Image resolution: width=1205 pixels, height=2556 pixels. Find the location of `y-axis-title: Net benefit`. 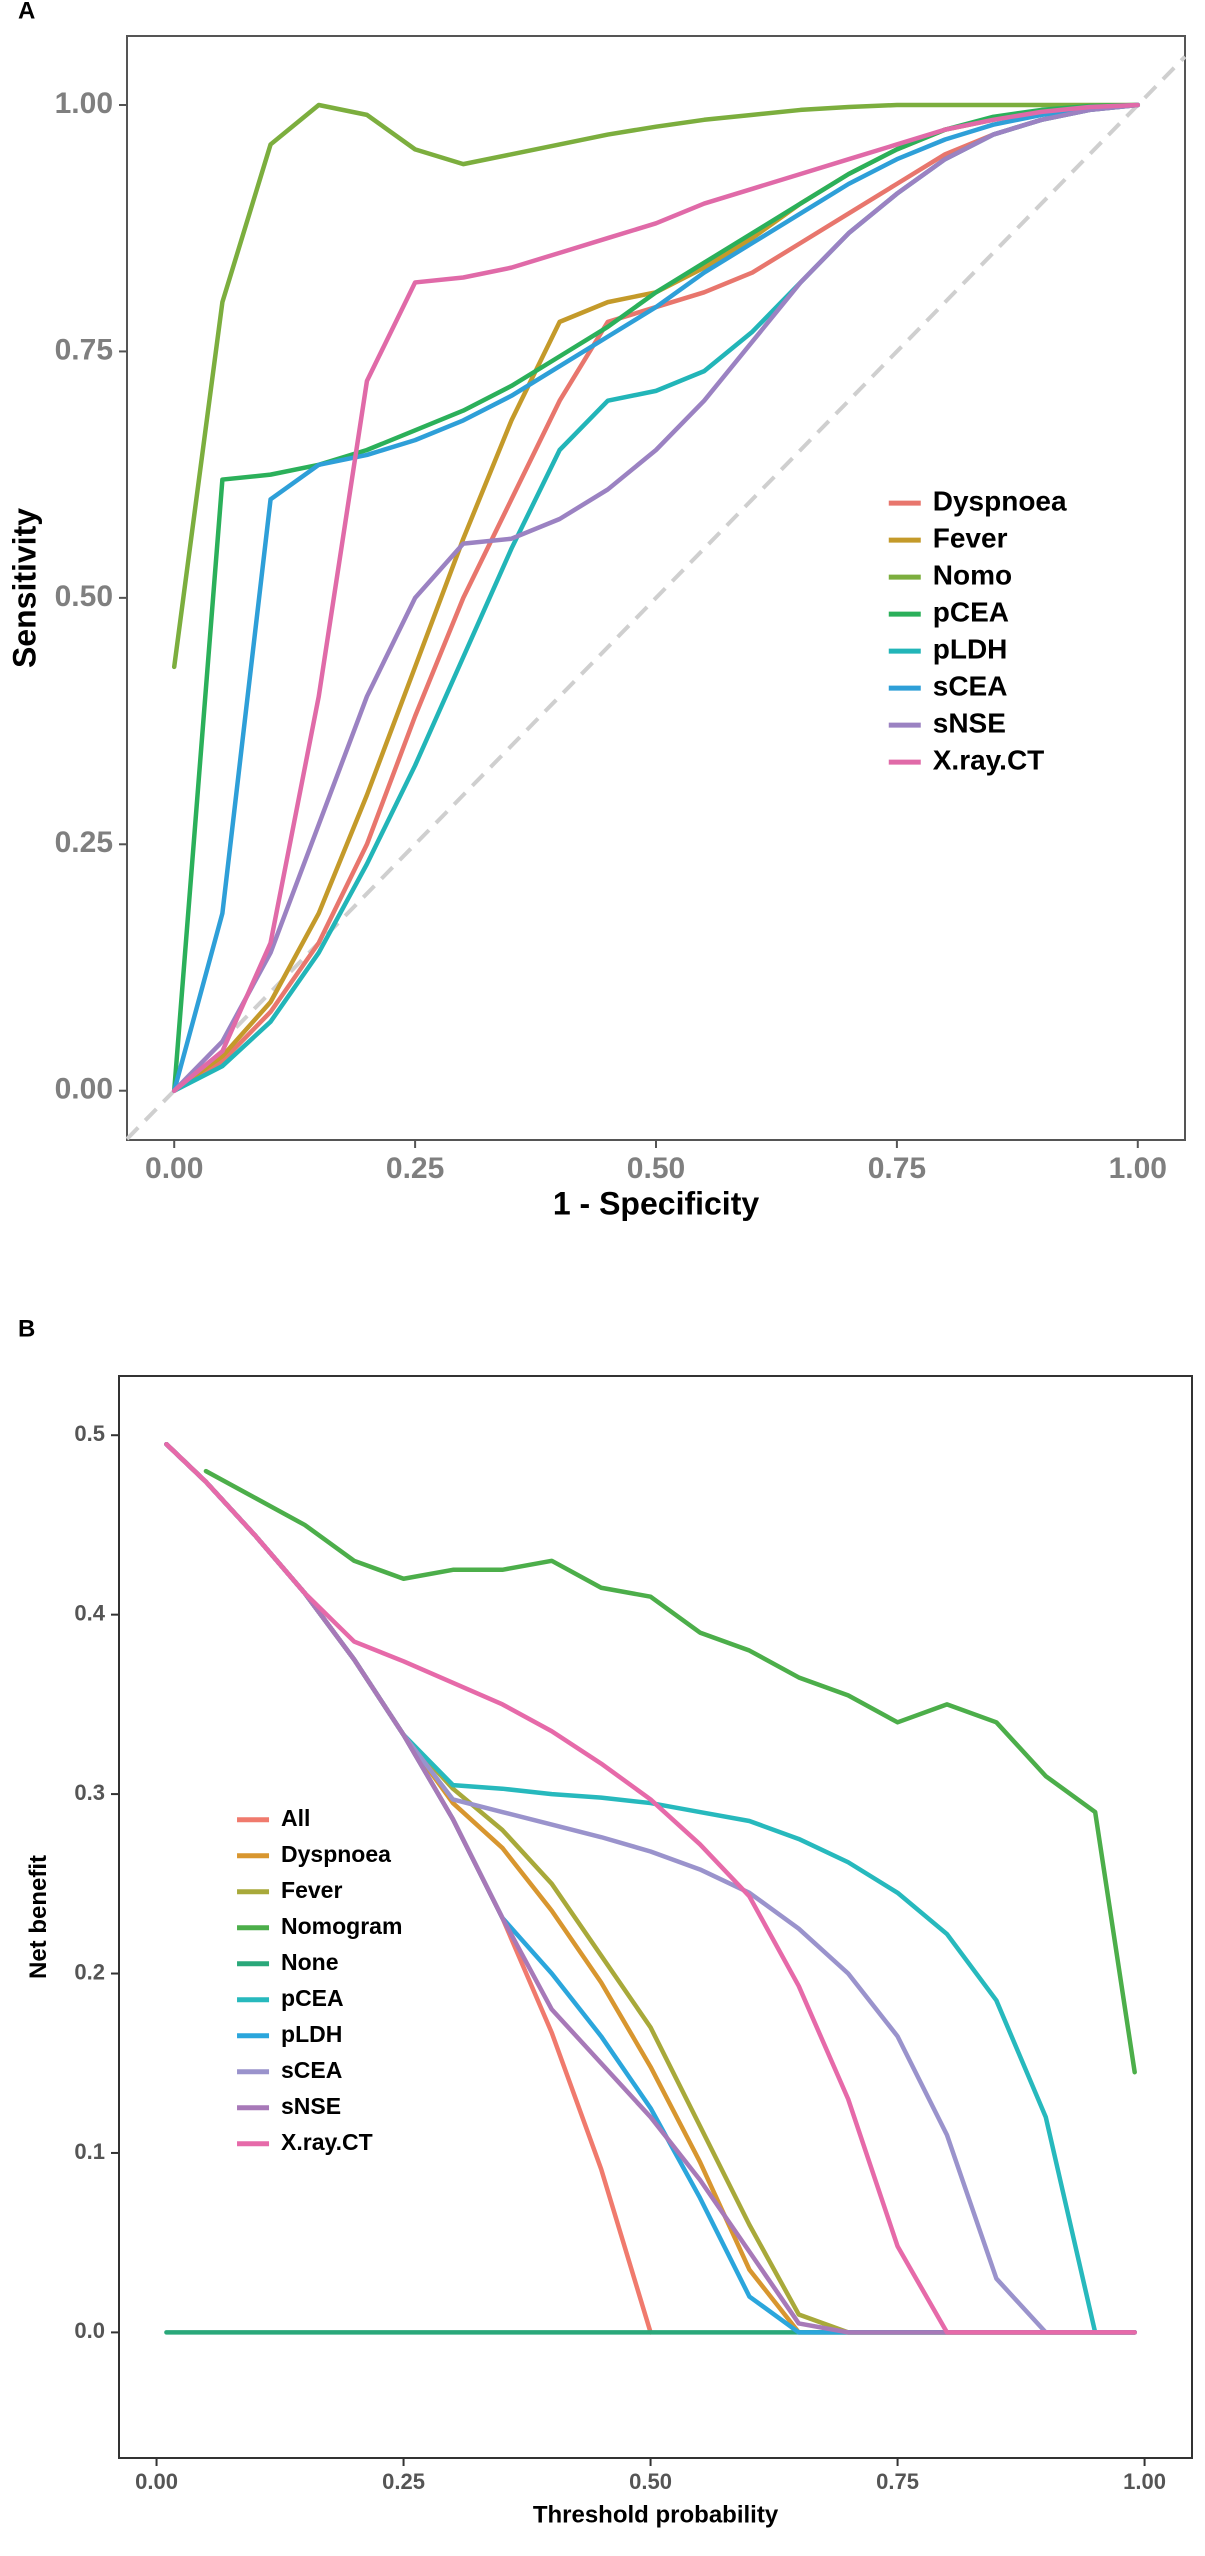

y-axis-title: Net benefit is located at coordinates (38, 1917).